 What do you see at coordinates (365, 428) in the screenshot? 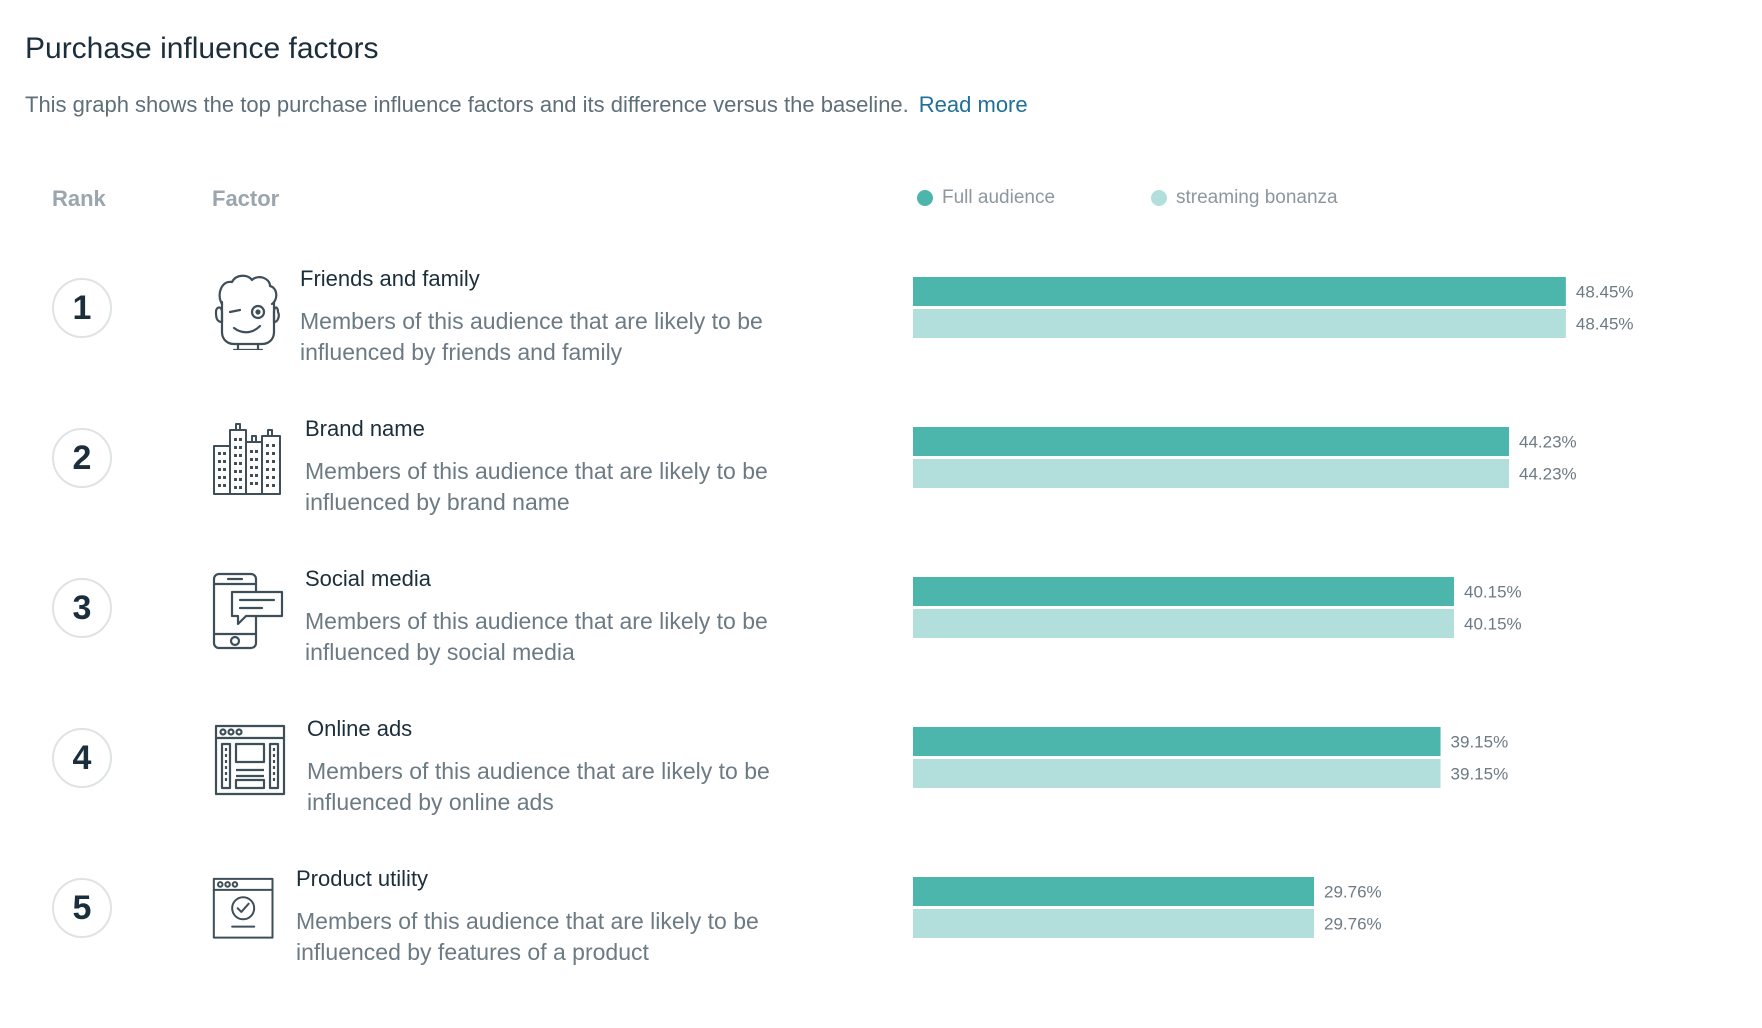
I see `factor-name: Brand name` at bounding box center [365, 428].